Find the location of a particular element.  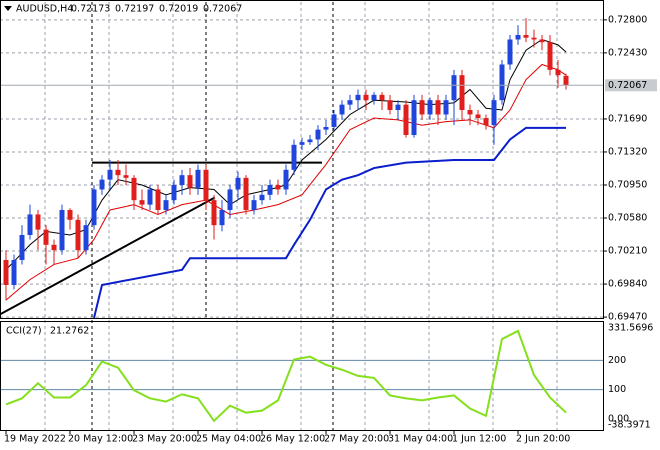

y-max-label: 331.5696 is located at coordinates (630, 328).